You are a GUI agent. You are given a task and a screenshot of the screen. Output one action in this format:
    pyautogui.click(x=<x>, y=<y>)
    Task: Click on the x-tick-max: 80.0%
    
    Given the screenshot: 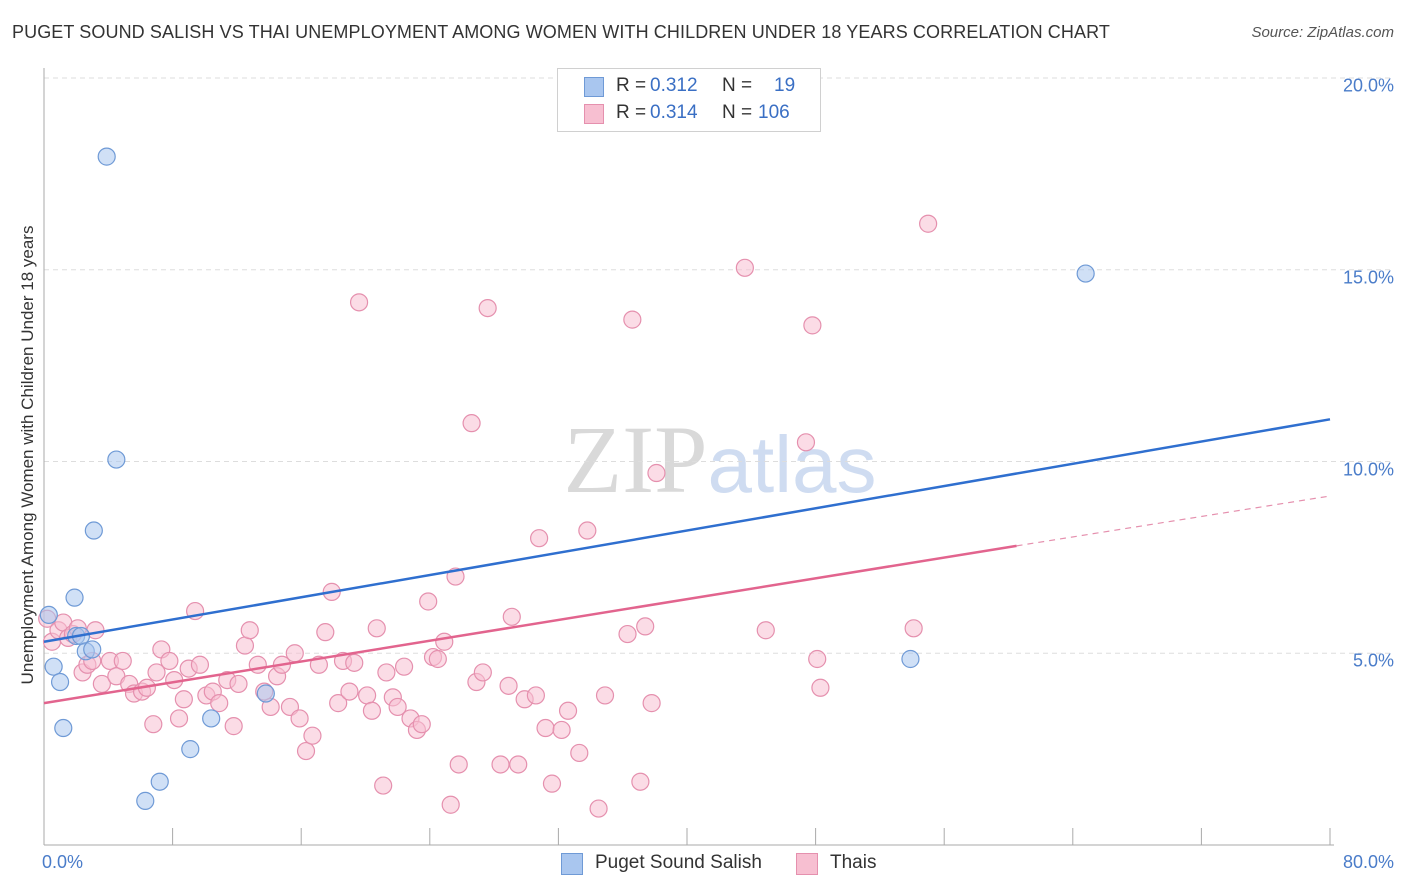 What is the action you would take?
    pyautogui.click(x=1368, y=862)
    